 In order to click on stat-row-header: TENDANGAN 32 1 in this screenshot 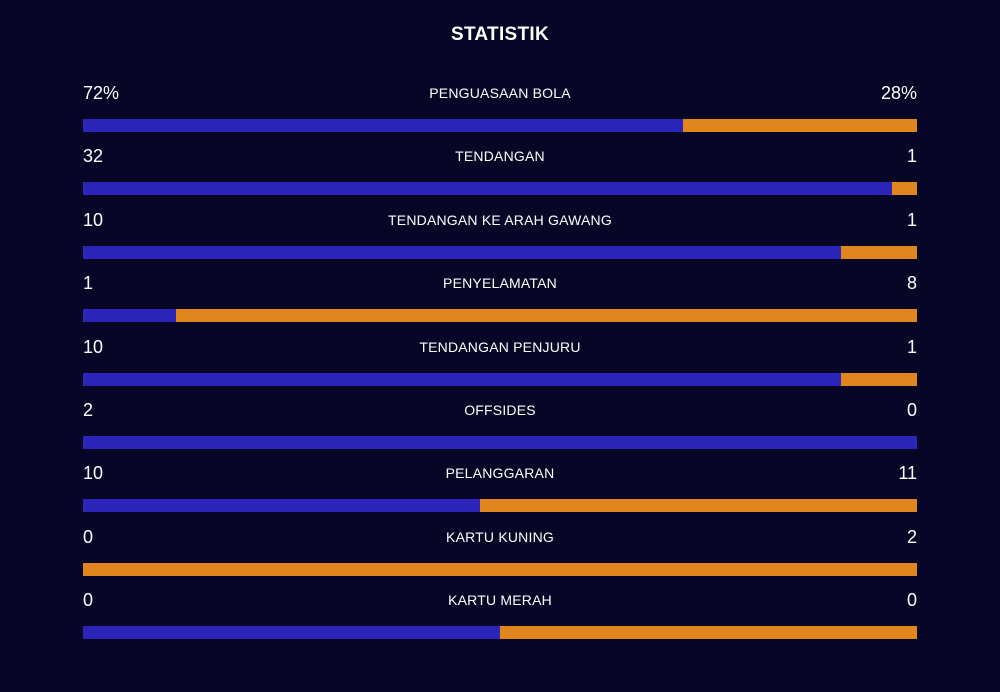, I will do `click(500, 156)`.